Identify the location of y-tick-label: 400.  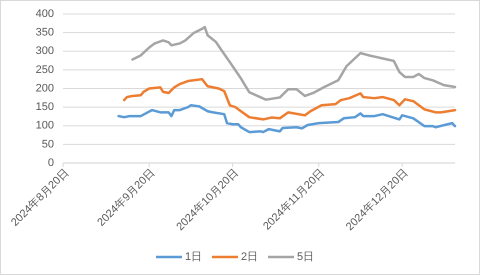
(45, 14).